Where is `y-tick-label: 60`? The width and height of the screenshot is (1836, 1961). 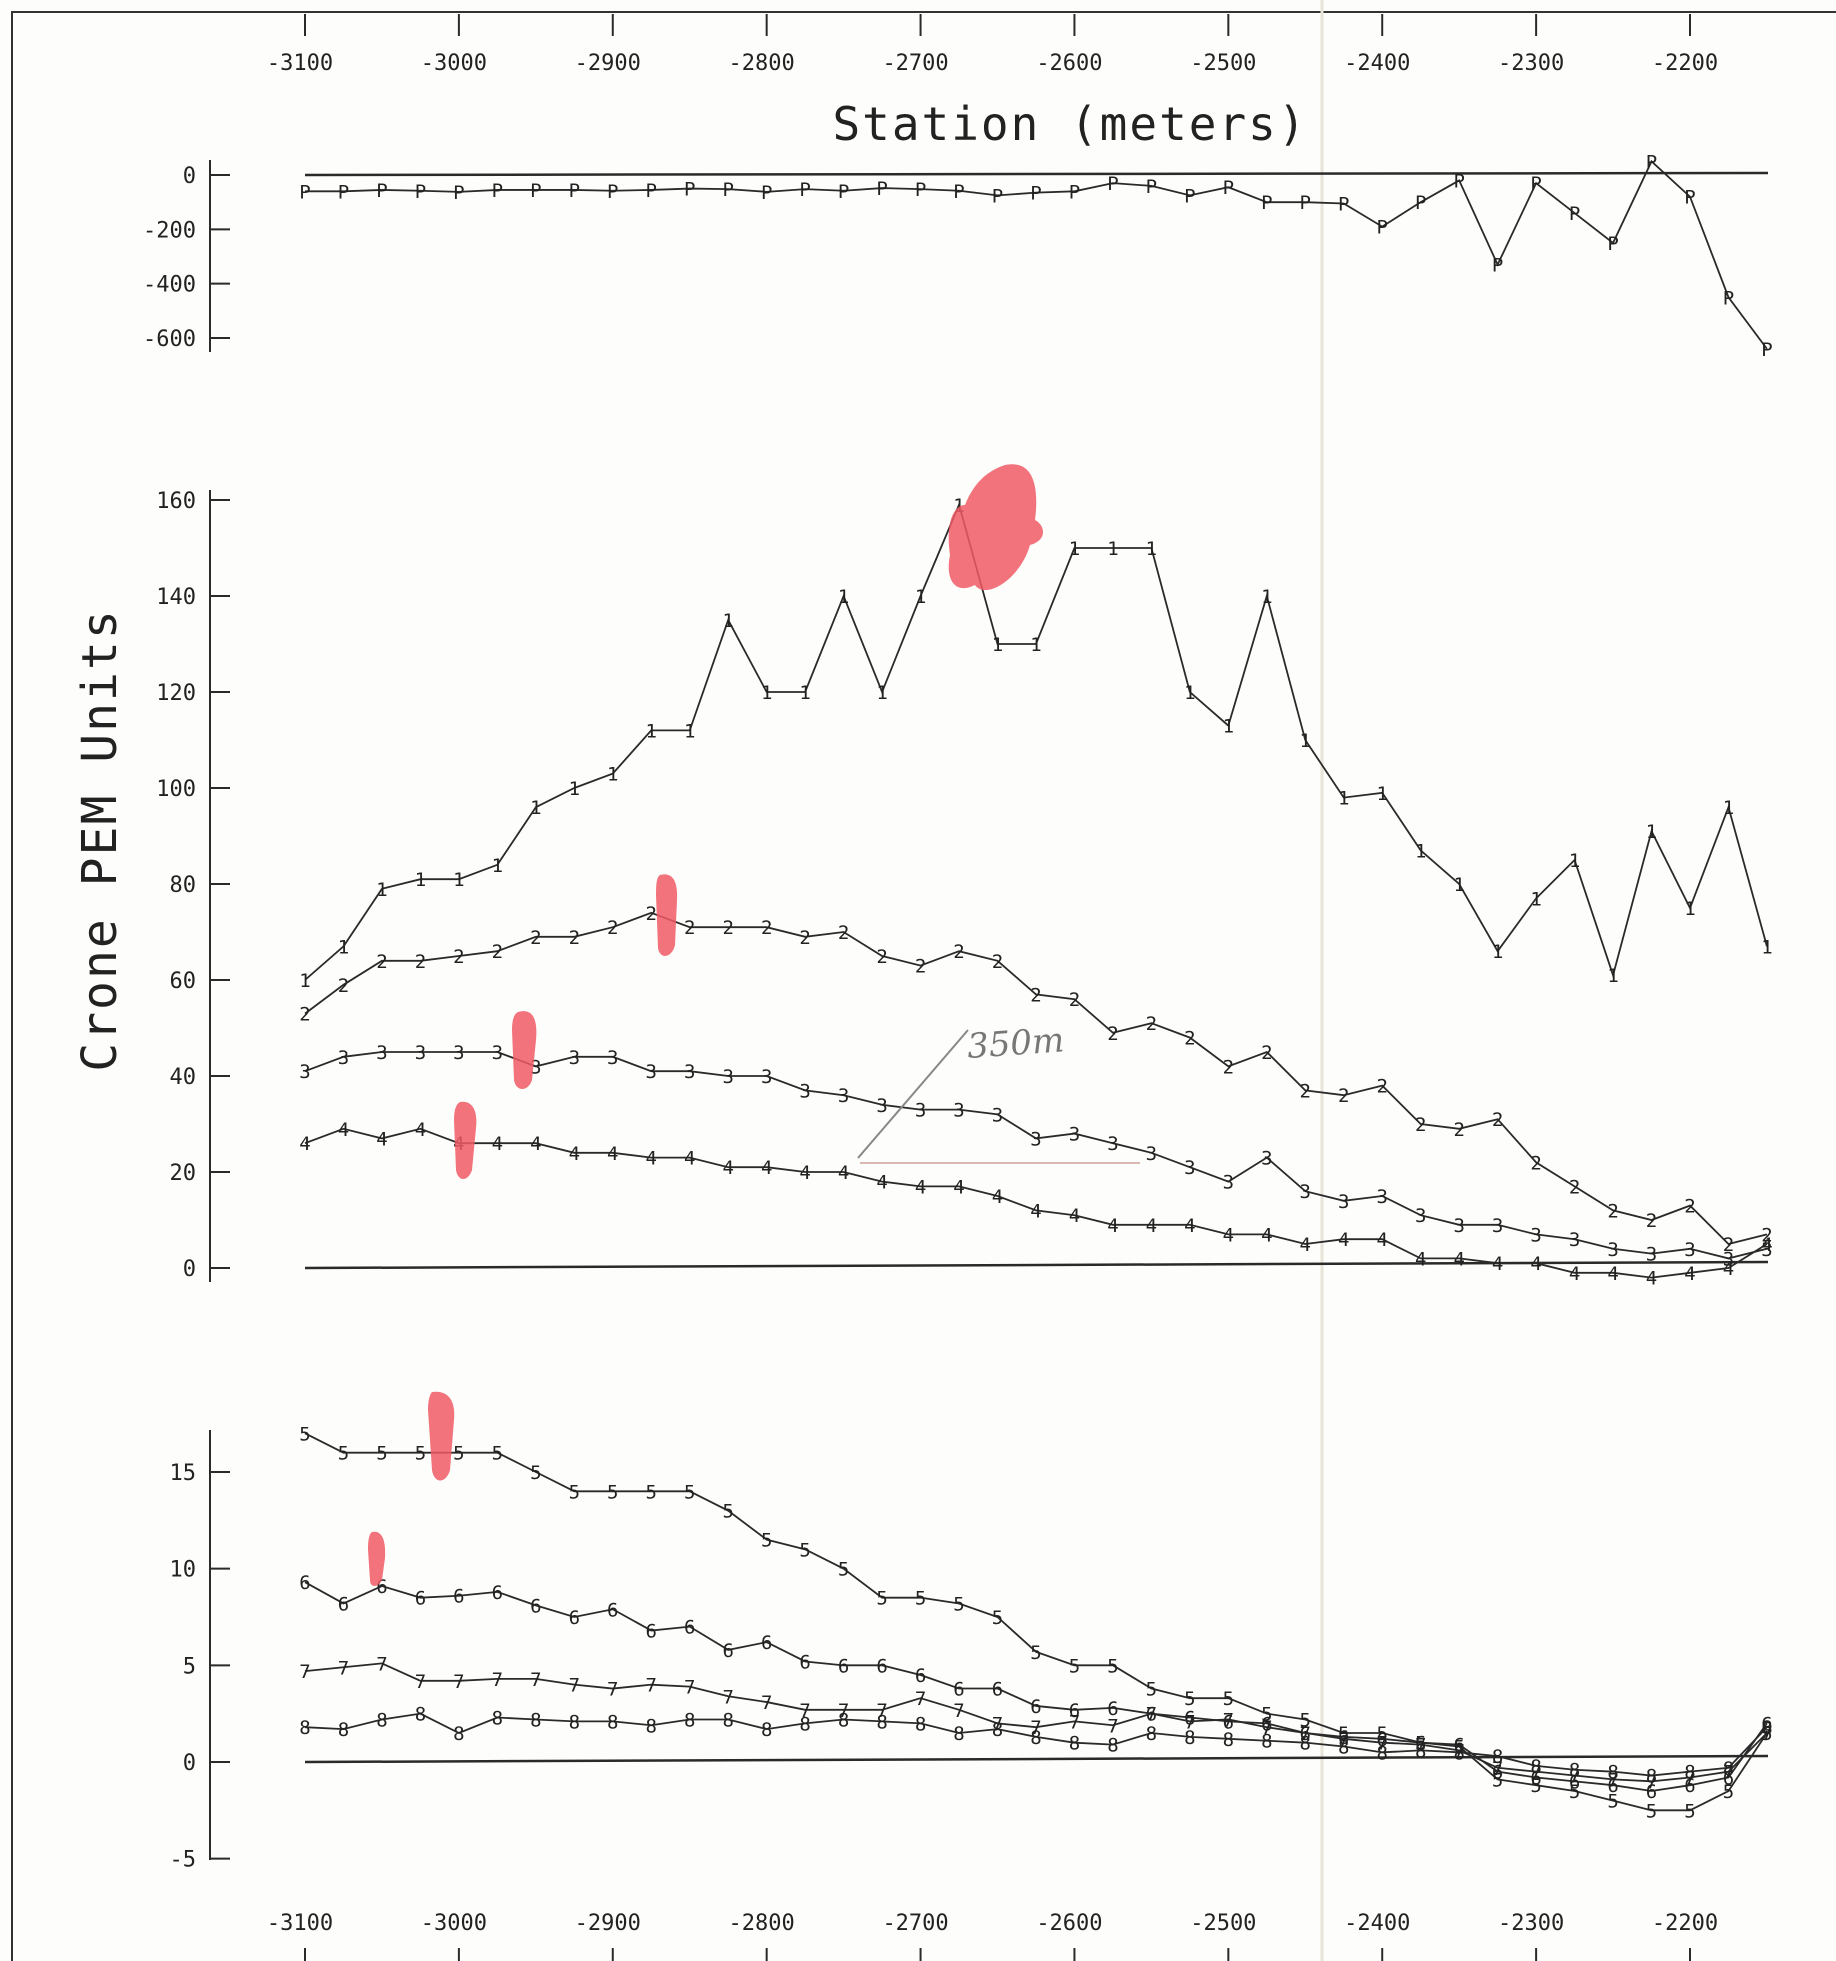
y-tick-label: 60 is located at coordinates (183, 981).